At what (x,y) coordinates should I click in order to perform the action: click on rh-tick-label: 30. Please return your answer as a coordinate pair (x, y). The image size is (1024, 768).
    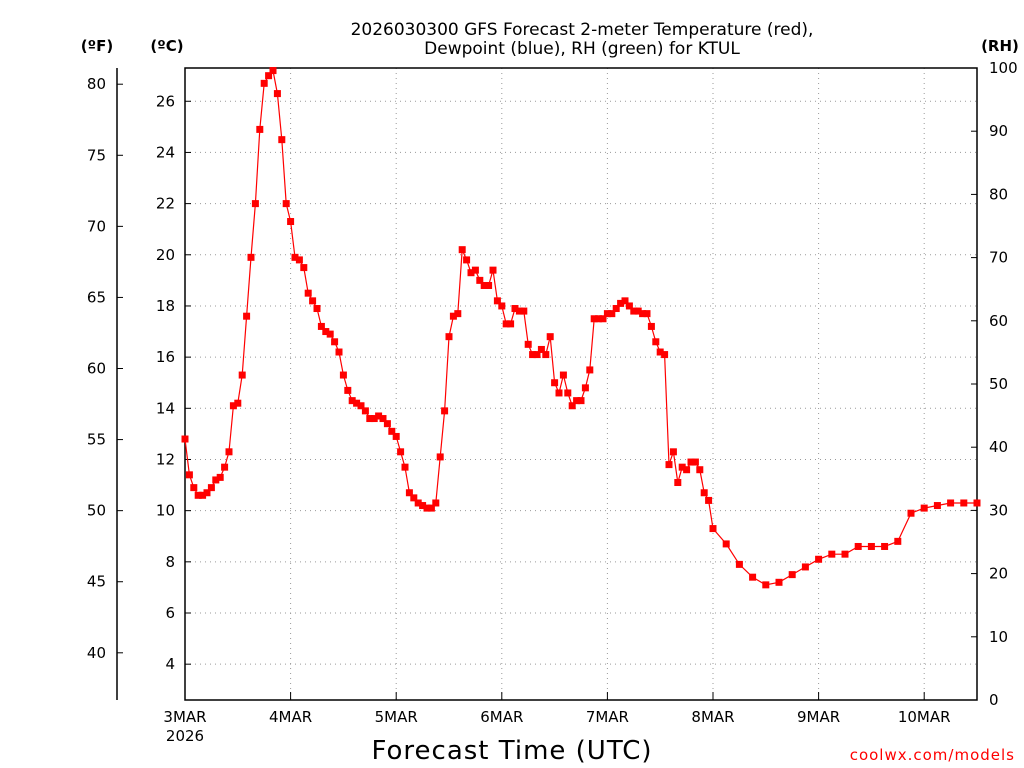
    Looking at the image, I should click on (998, 510).